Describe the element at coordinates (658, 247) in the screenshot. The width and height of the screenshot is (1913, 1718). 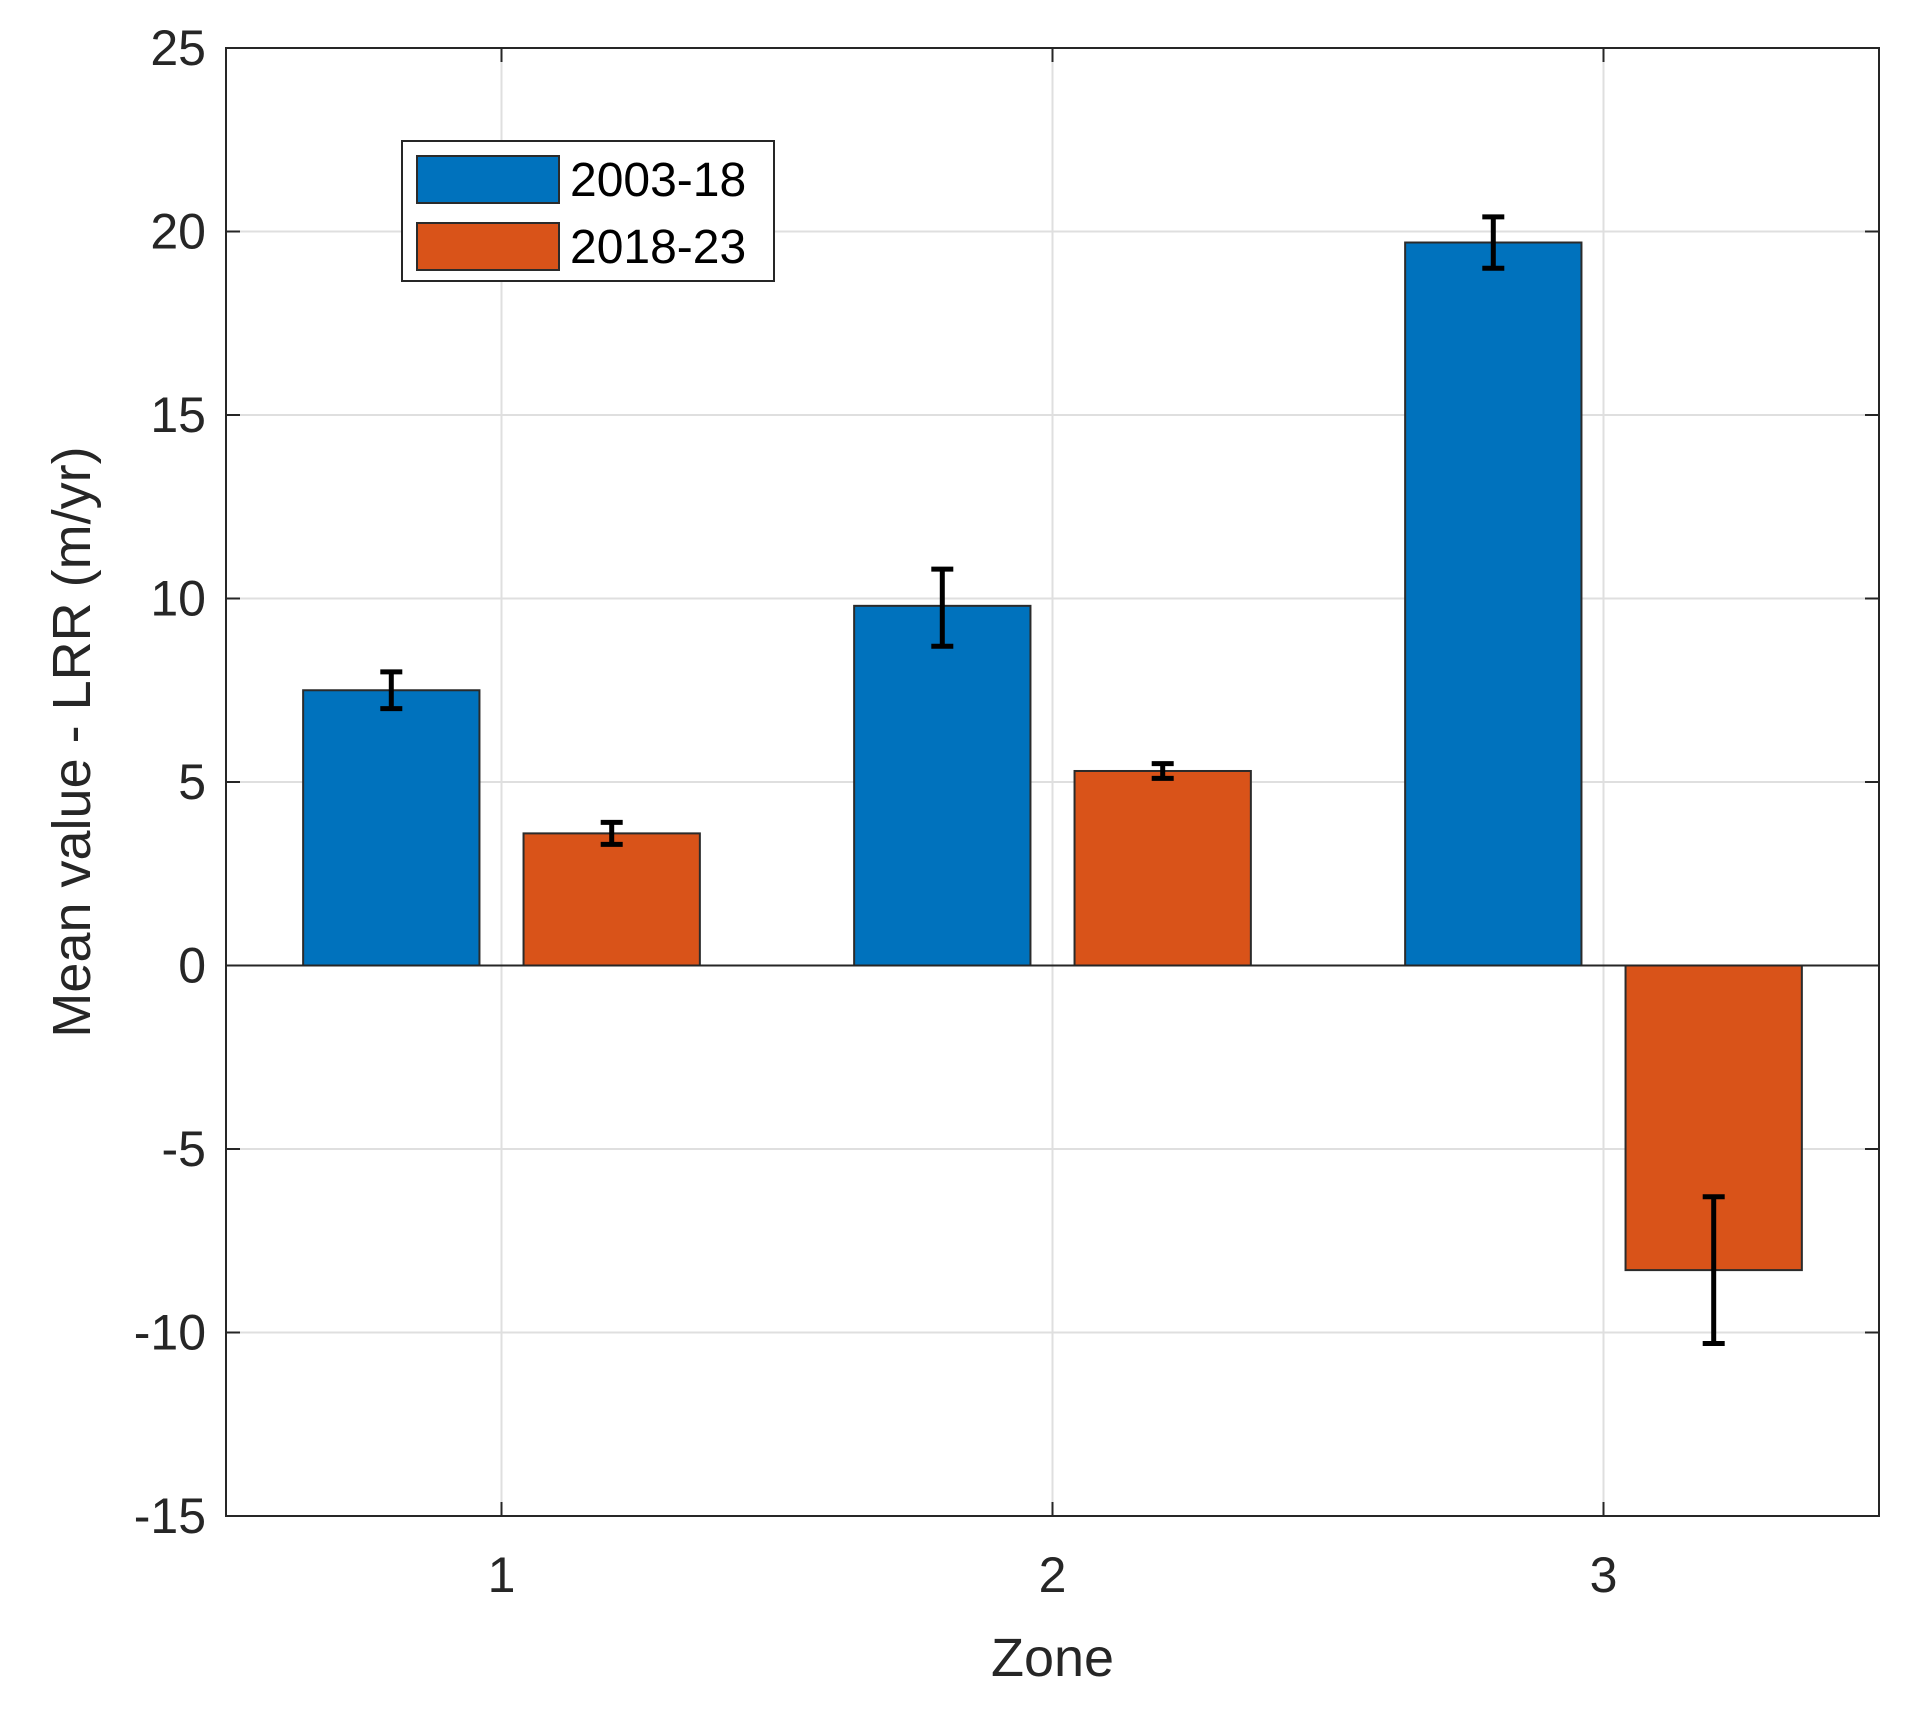
I see `legend-label-2018-23: 2018-23` at that location.